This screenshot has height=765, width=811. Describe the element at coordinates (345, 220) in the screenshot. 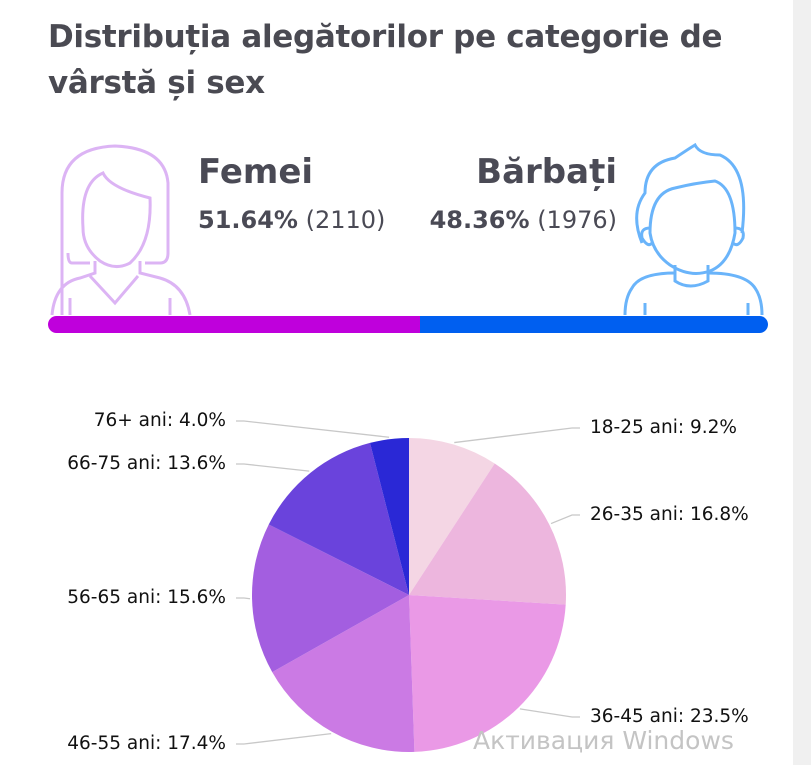

I see `female-count: (2110)` at that location.